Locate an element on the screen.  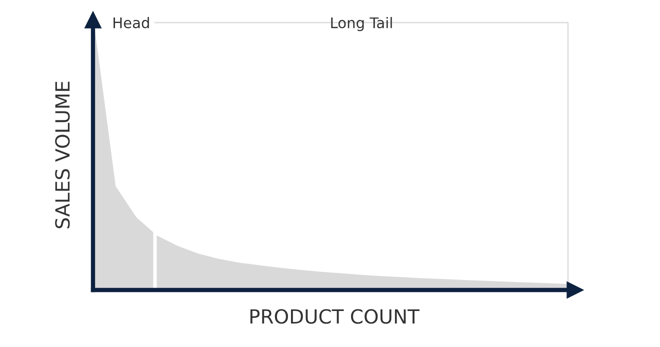
x-axis-title: PRODUCT COUNT is located at coordinates (335, 316).